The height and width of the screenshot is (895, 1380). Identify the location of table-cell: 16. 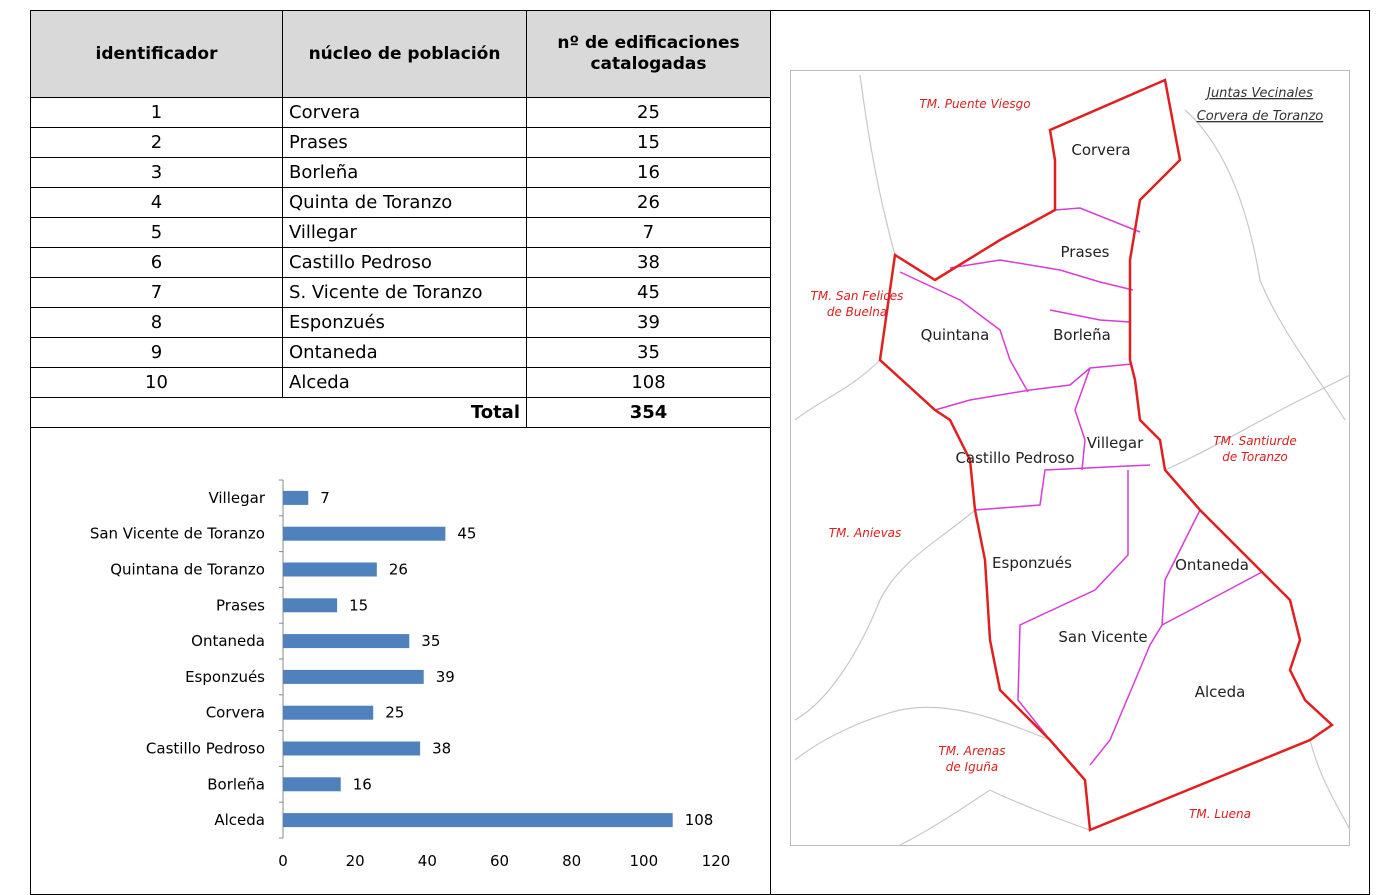
(648, 172).